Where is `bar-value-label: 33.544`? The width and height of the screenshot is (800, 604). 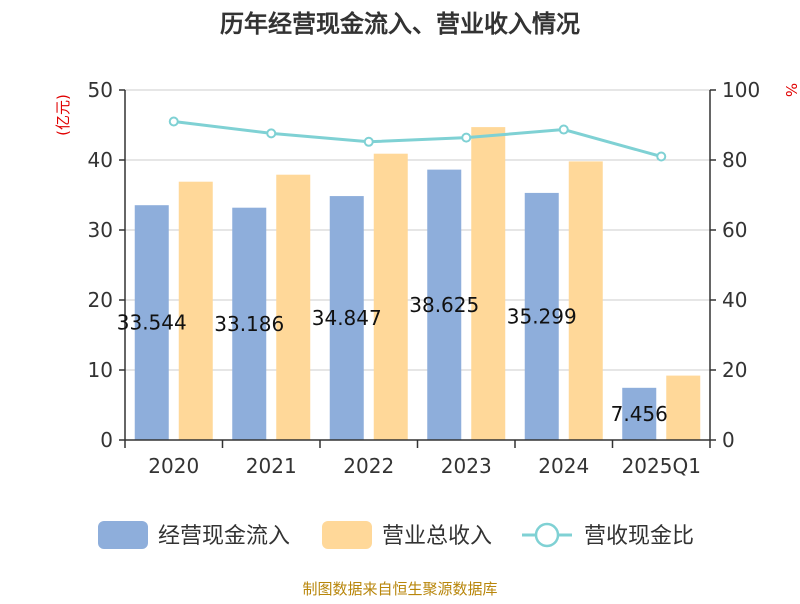 bar-value-label: 33.544 is located at coordinates (152, 323).